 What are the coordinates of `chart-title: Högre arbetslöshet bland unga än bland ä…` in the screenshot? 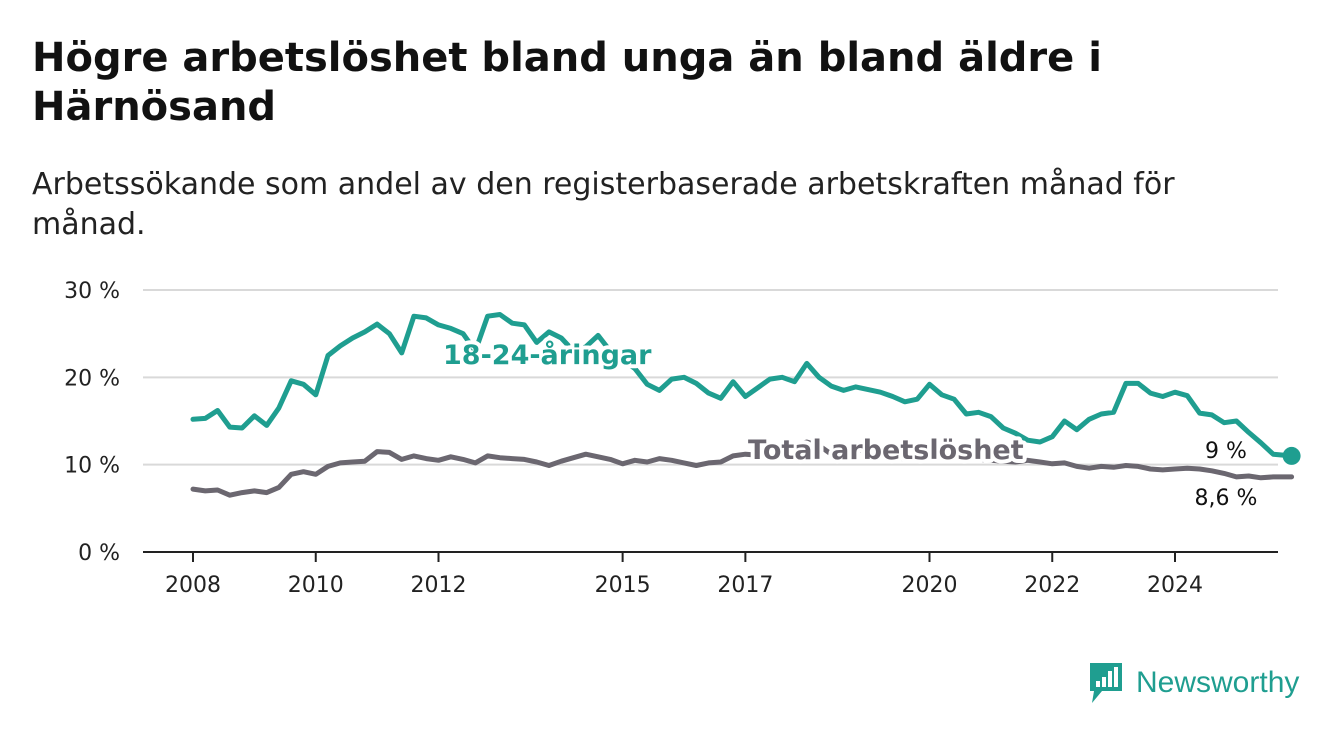 It's located at (567, 82).